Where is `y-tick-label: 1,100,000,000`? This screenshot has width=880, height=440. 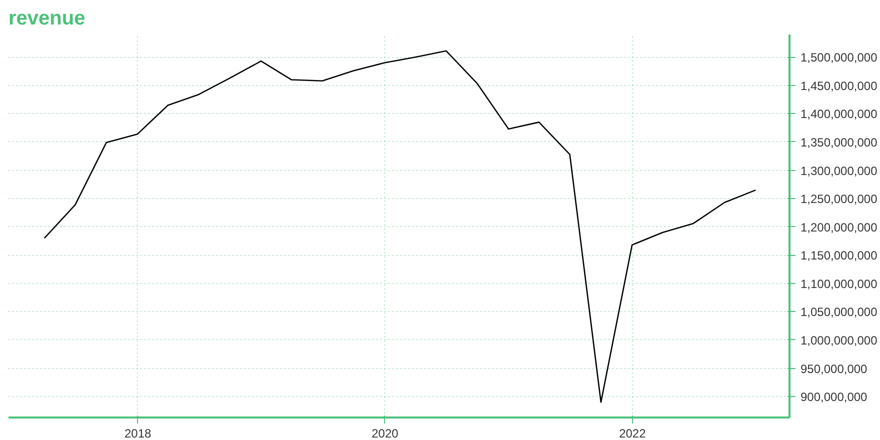
y-tick-label: 1,100,000,000 is located at coordinates (839, 283).